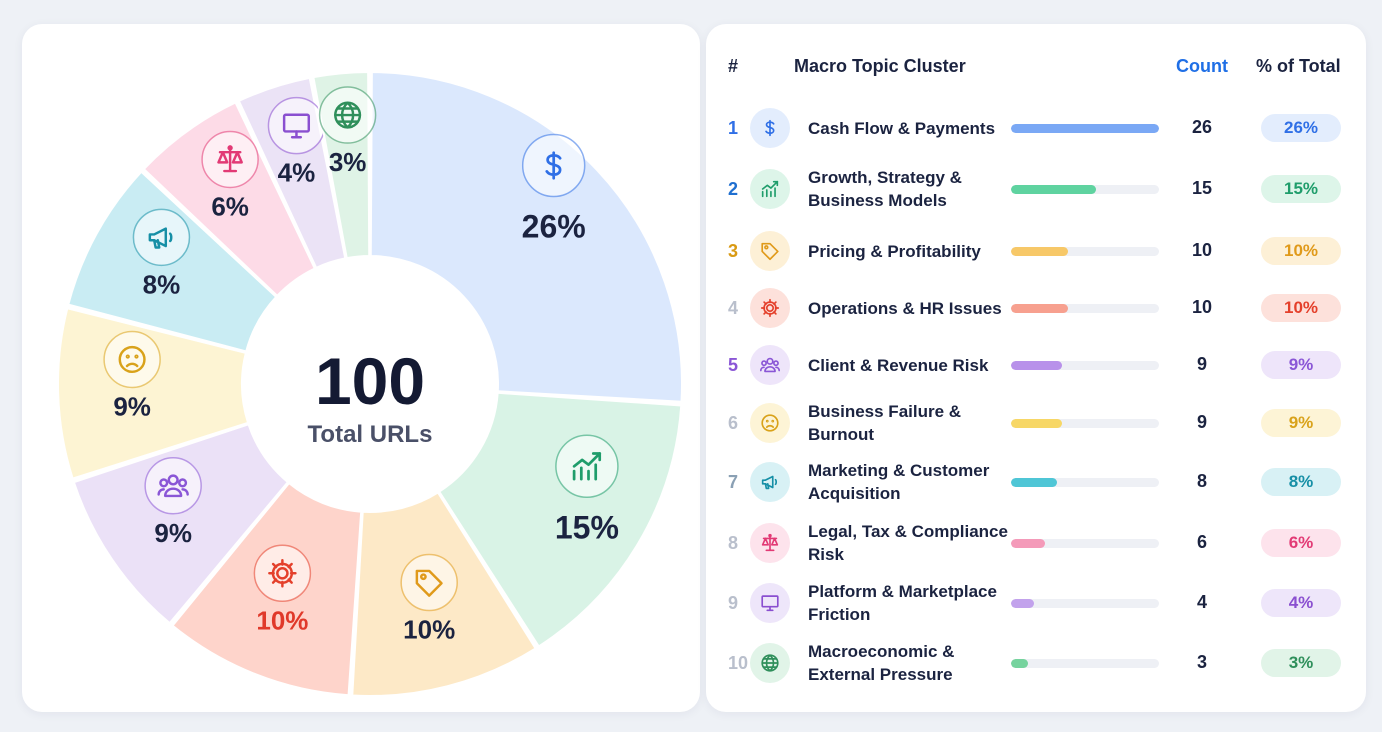 This screenshot has height=732, width=1382. Describe the element at coordinates (881, 663) in the screenshot. I see `row-label: Macroeconomic & External Pressure` at that location.